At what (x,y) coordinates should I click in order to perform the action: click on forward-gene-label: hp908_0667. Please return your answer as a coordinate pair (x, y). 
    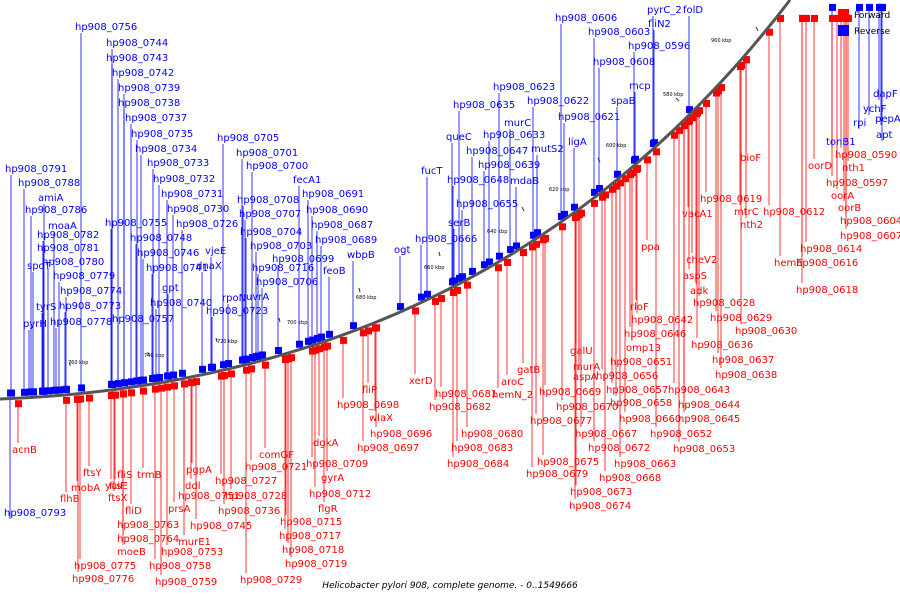
    Looking at the image, I should click on (606, 434).